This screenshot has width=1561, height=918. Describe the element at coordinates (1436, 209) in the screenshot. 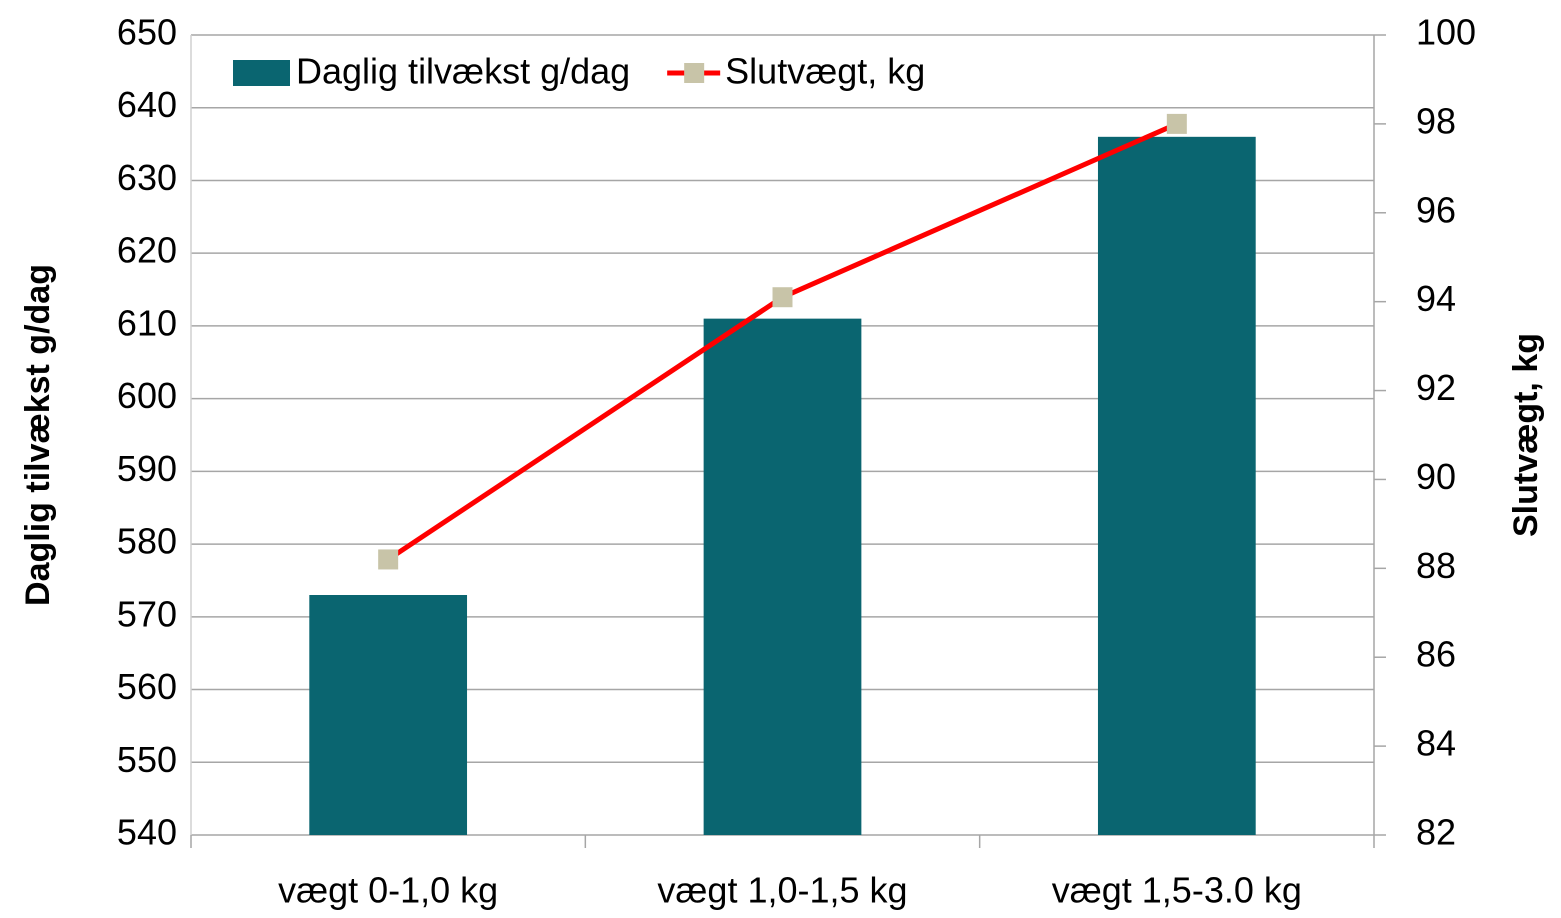

I see `y2-tick-label: 96` at that location.